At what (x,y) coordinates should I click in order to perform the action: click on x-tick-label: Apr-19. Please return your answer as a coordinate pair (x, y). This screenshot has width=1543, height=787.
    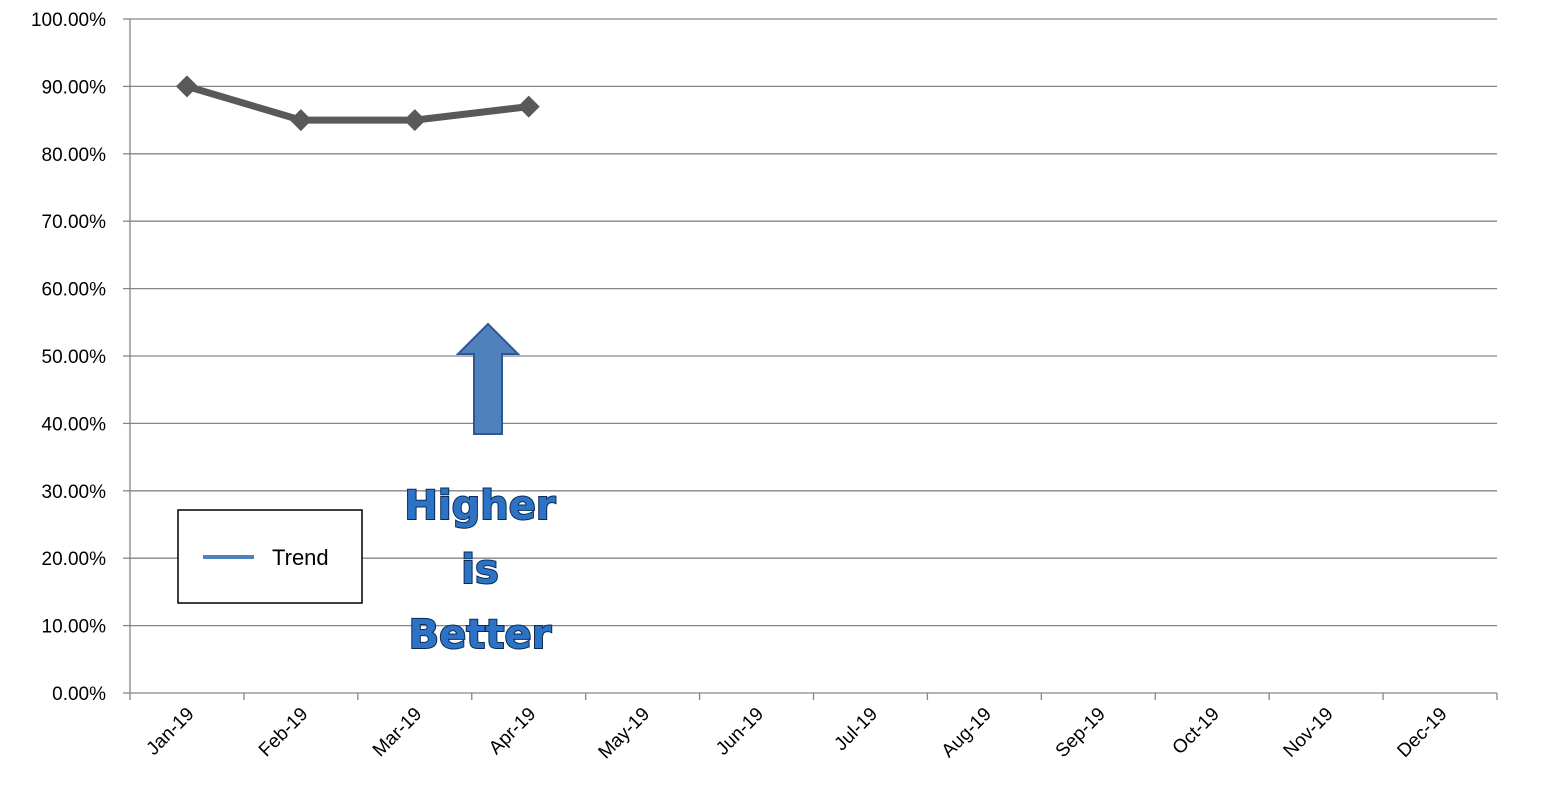
    Looking at the image, I should click on (512, 731).